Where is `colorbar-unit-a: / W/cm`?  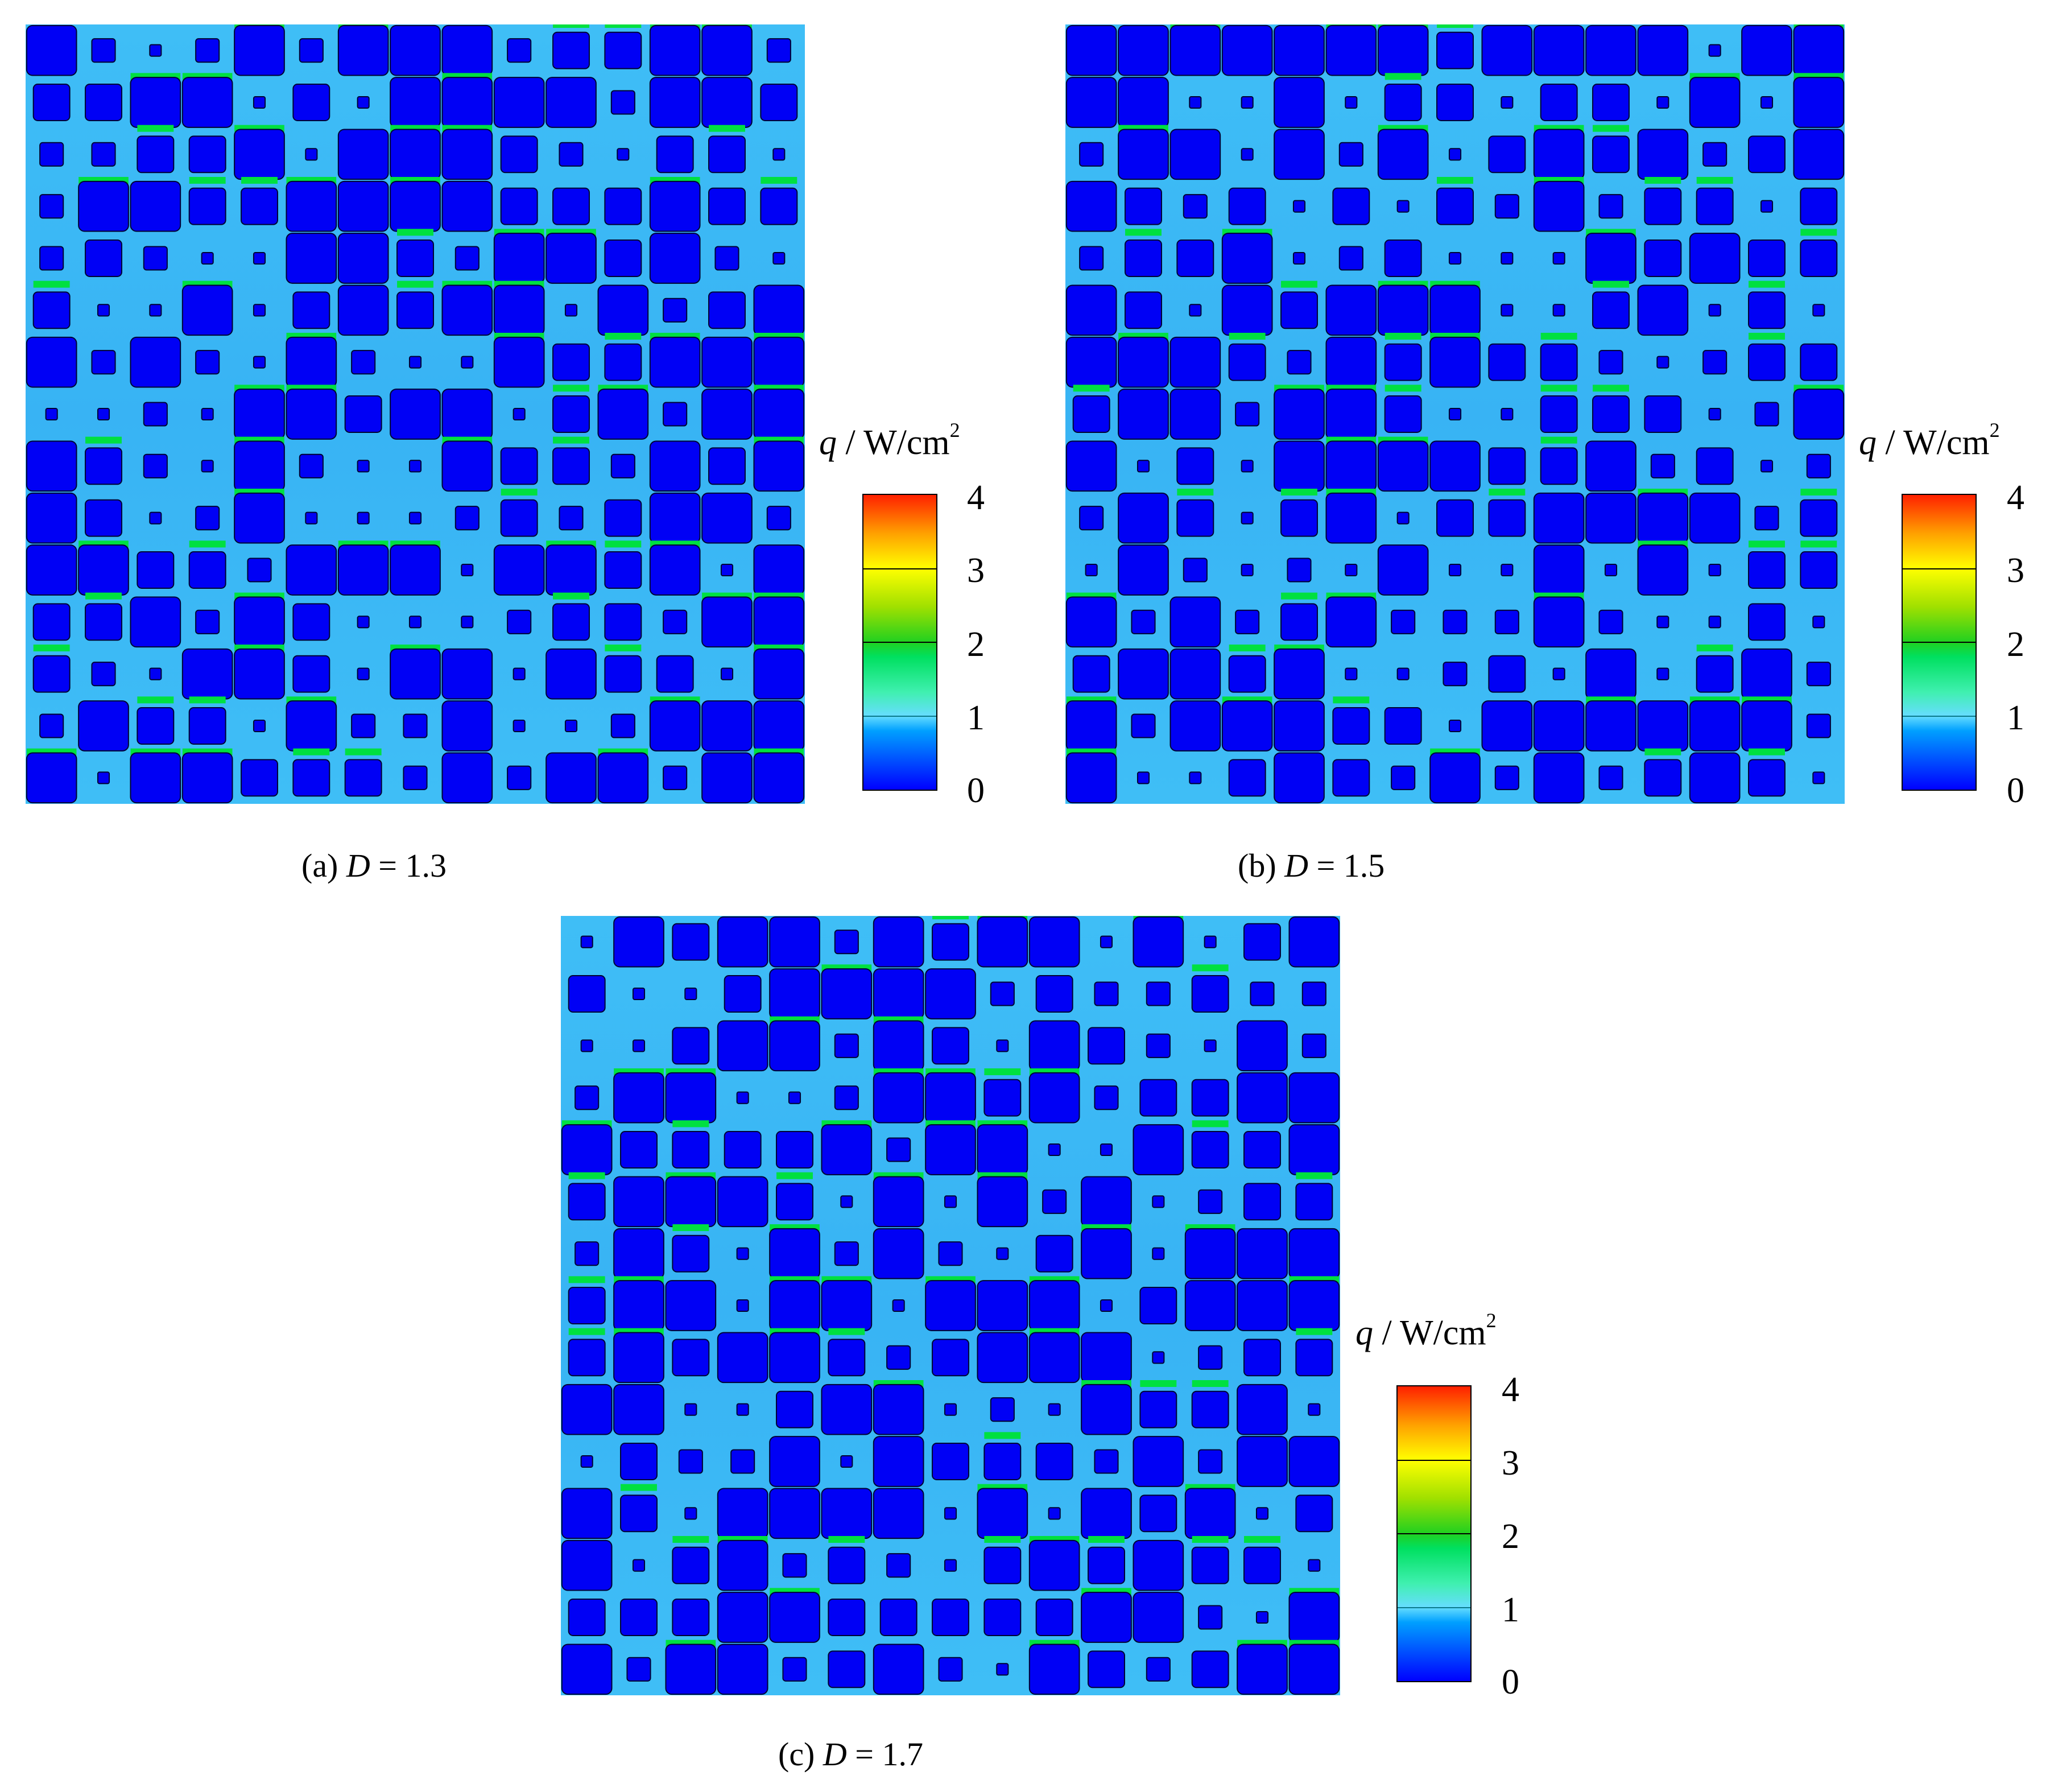 colorbar-unit-a: / W/cm is located at coordinates (897, 442).